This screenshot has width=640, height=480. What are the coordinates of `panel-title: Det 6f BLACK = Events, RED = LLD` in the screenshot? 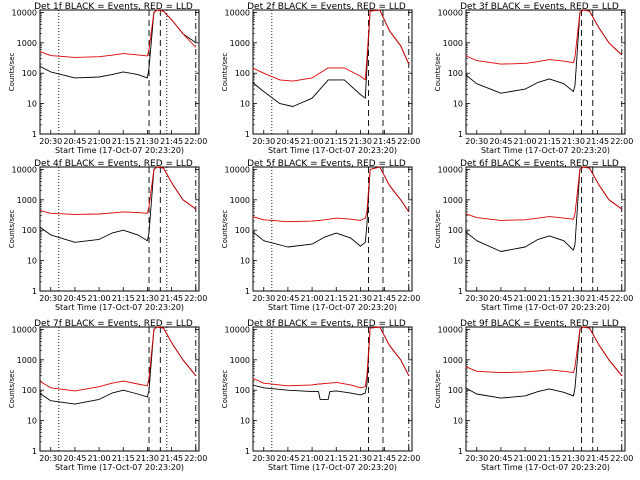 It's located at (539, 164).